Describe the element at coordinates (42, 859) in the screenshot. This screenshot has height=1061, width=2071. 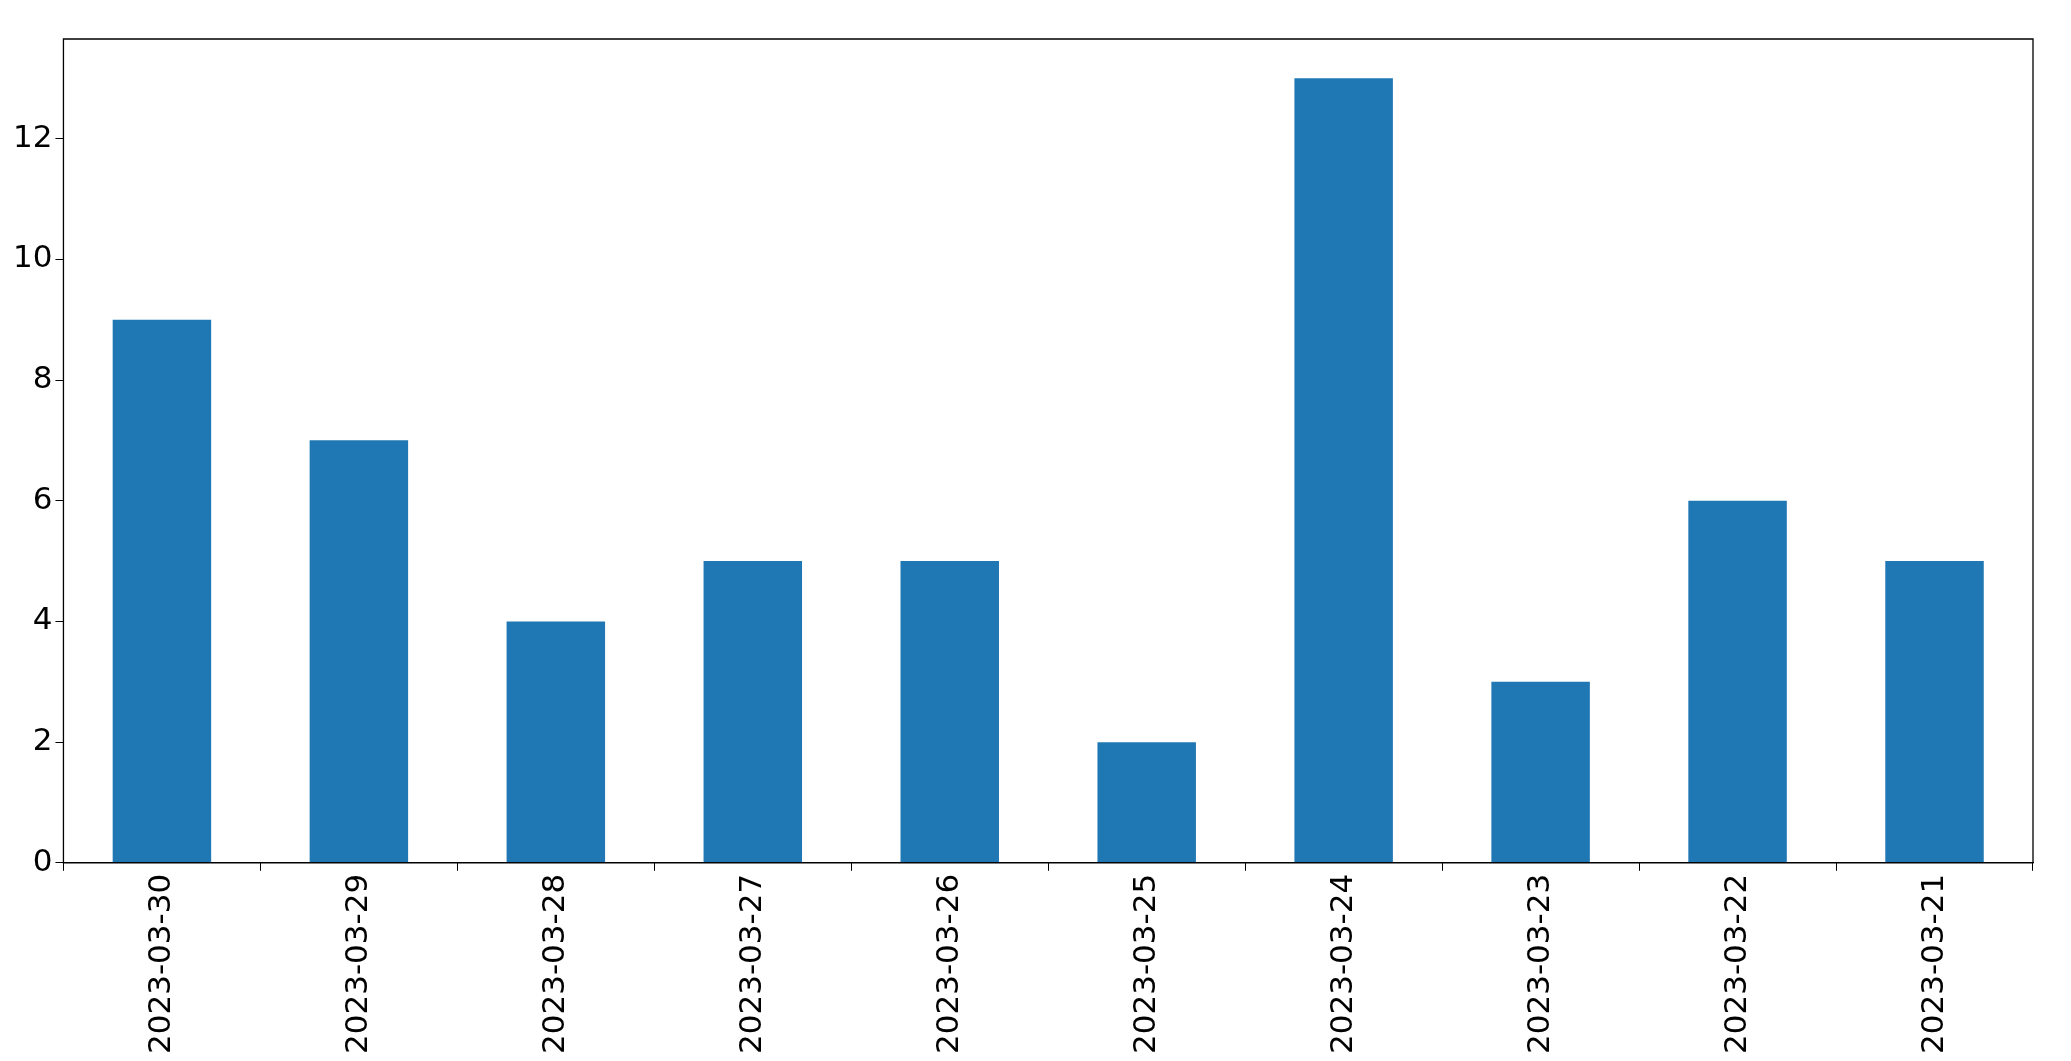
I see `y-tick-label: 0` at that location.